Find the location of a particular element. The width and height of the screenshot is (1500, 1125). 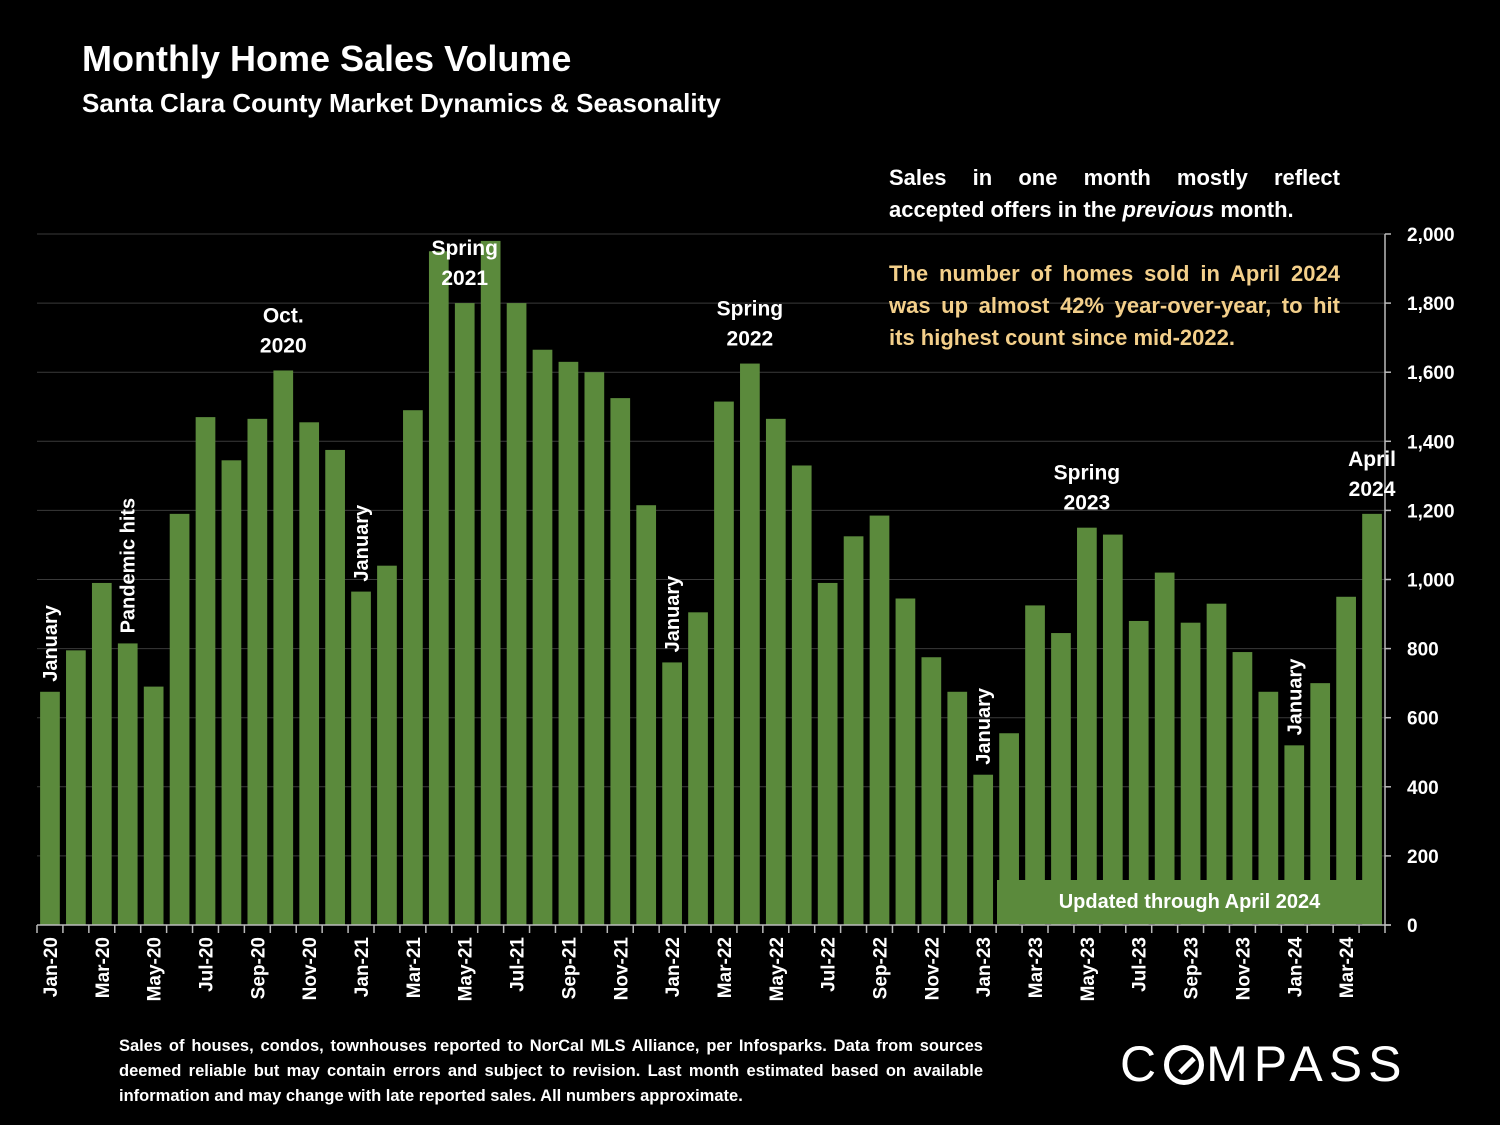

chart-title: Monthly Home Sales Volume is located at coordinates (327, 58).